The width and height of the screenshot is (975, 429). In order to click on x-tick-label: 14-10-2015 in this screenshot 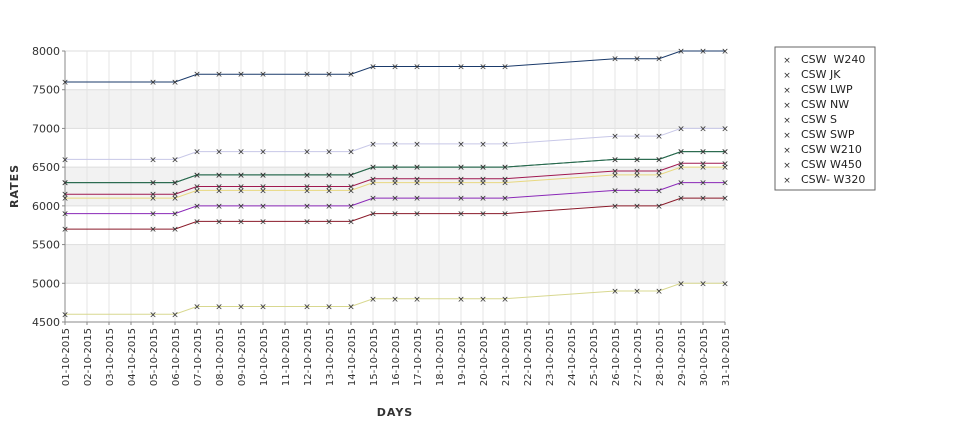, I will do `click(352, 357)`.